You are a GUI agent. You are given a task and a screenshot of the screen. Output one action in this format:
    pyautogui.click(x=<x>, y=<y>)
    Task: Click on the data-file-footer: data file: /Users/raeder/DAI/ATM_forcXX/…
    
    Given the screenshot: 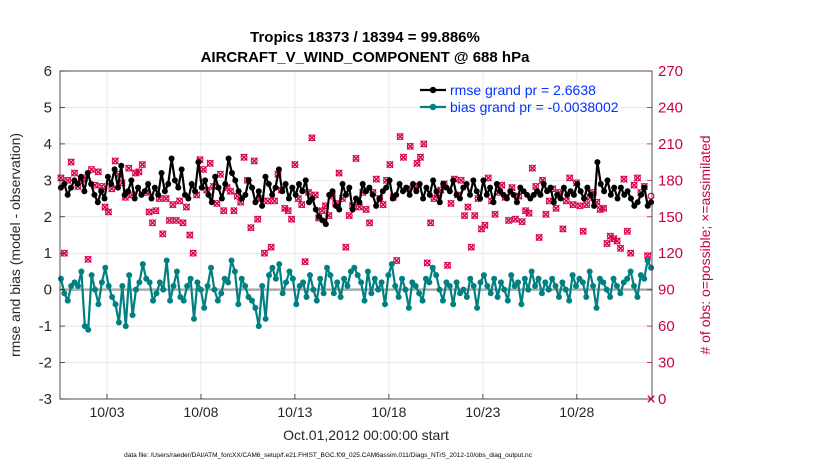 What is the action you would take?
    pyautogui.click(x=328, y=455)
    